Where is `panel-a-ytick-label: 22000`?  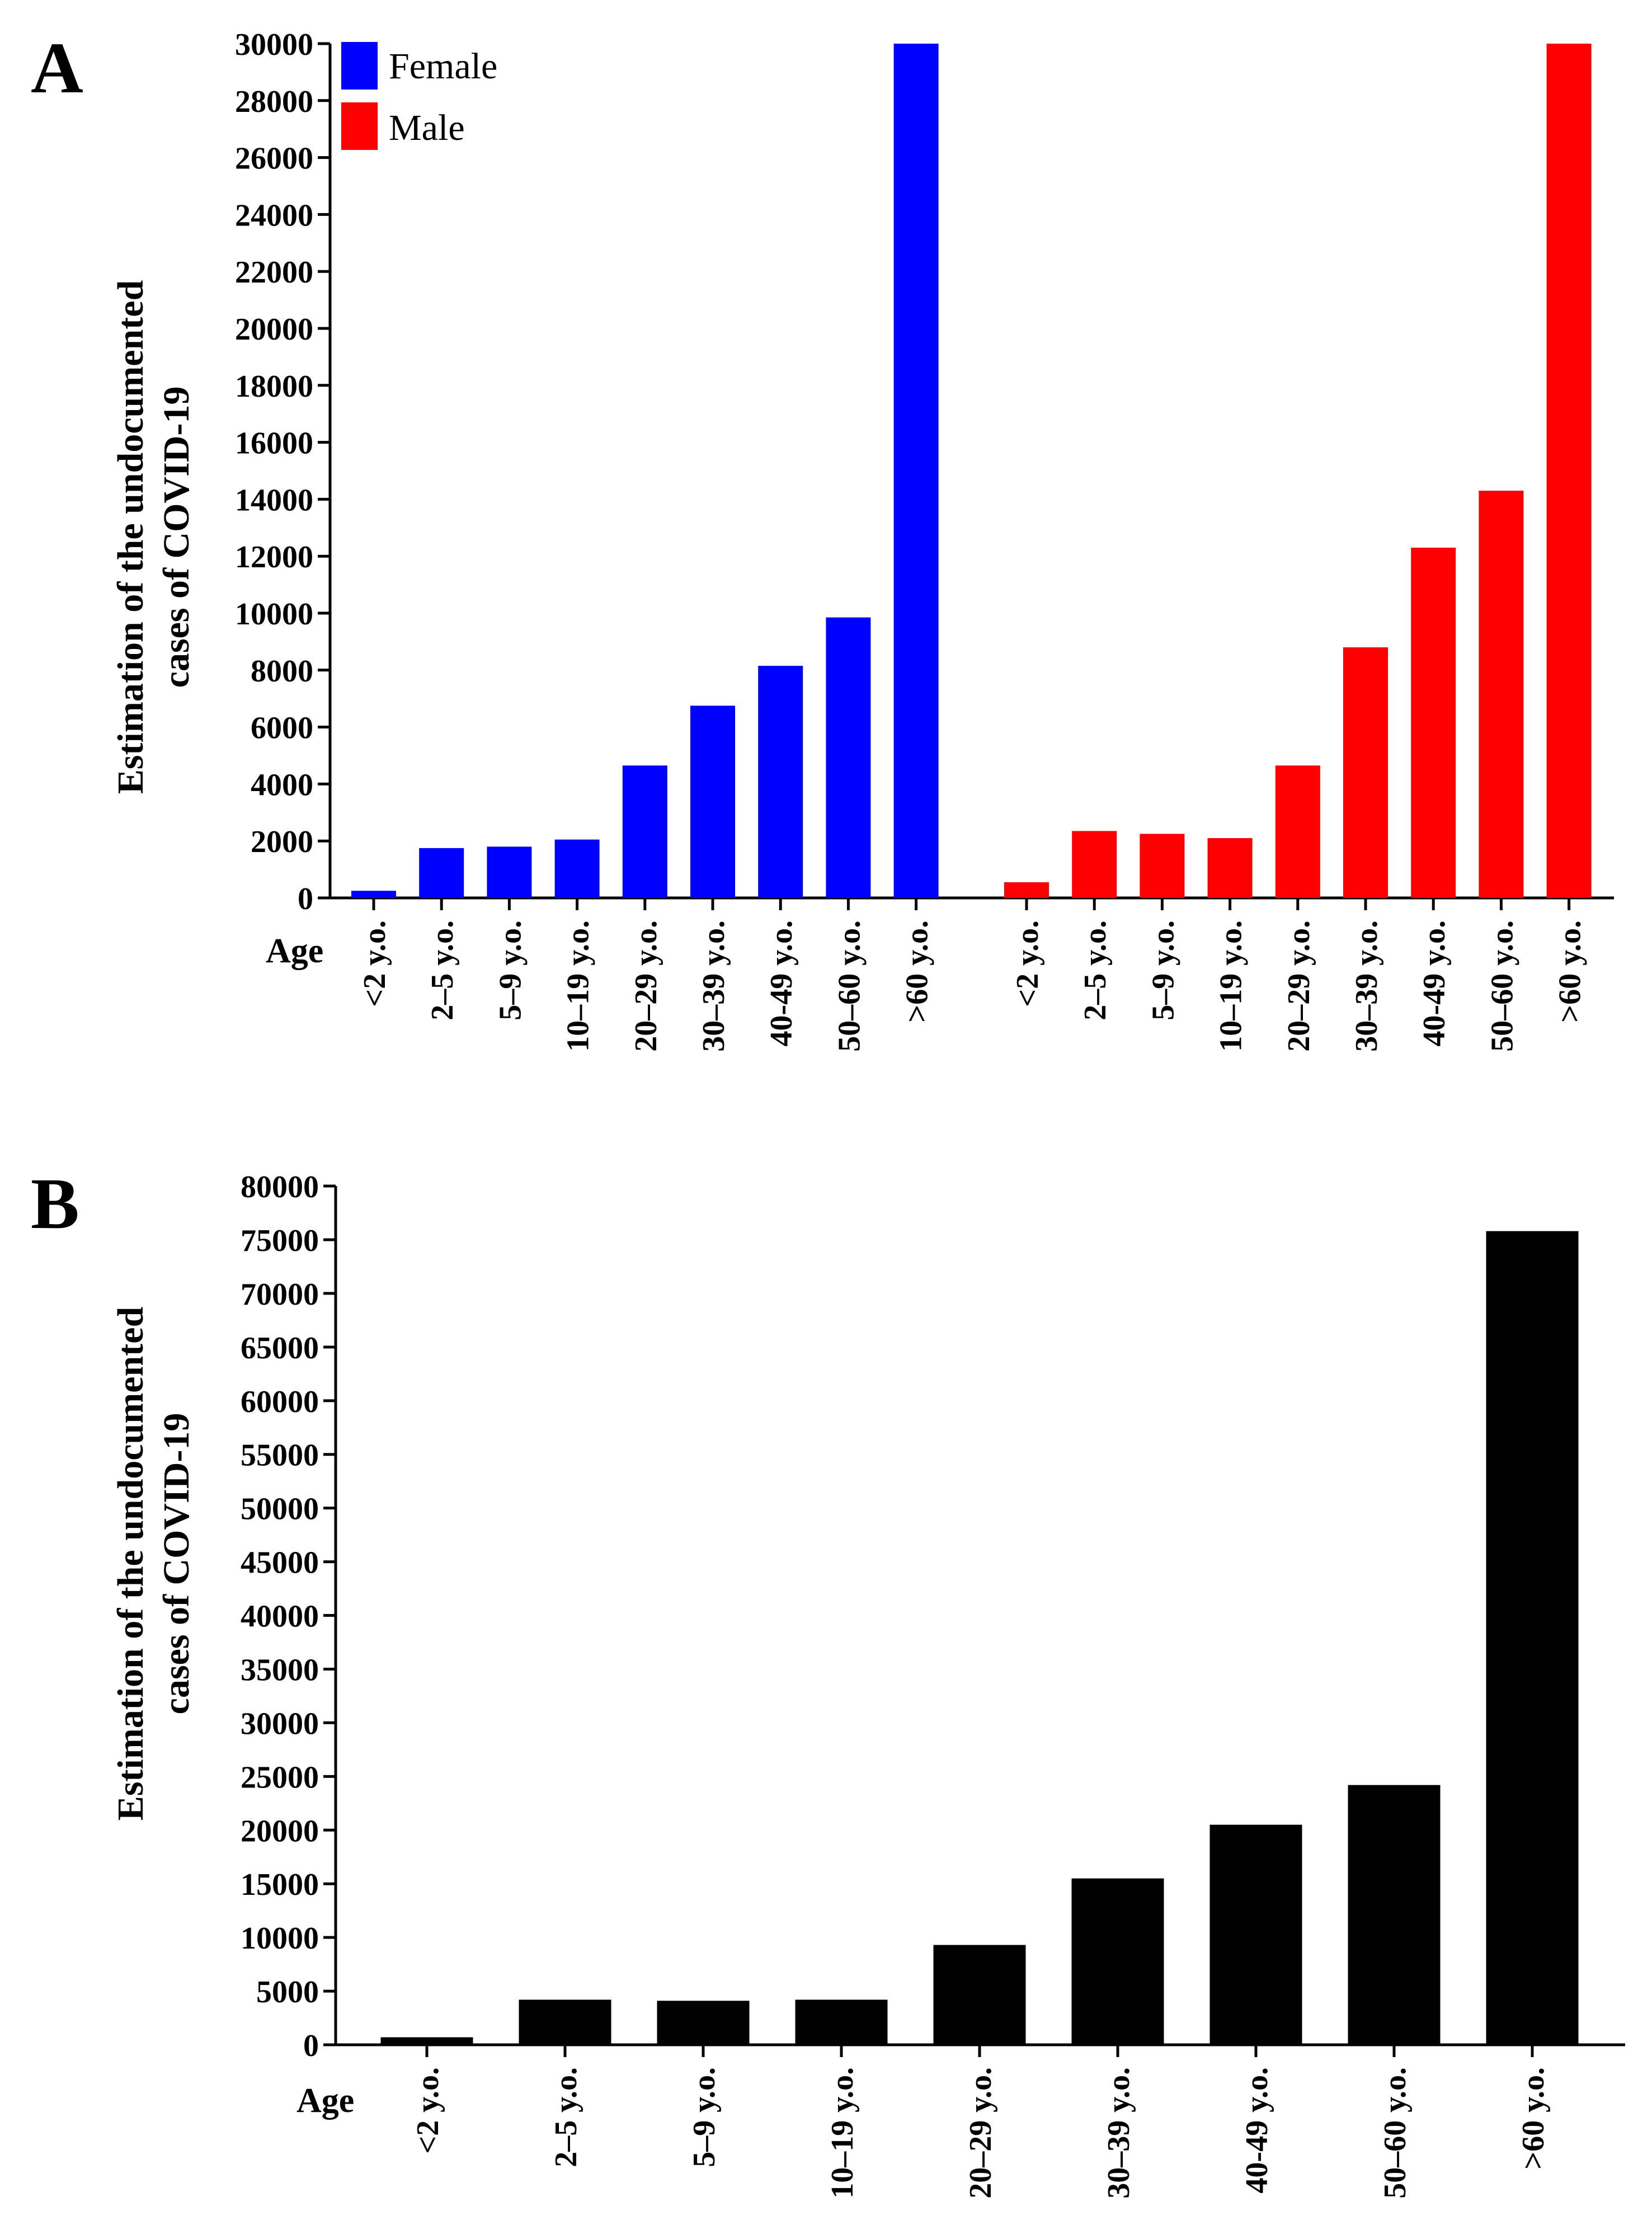
panel-a-ytick-label: 22000 is located at coordinates (274, 272).